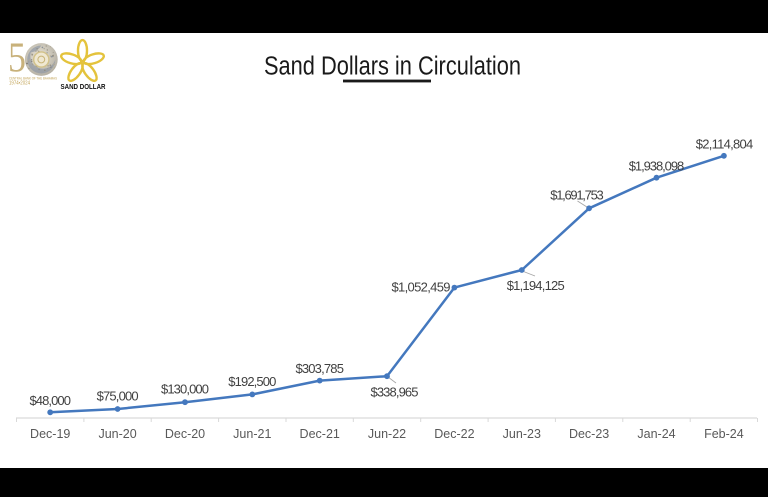 This screenshot has height=497, width=768. Describe the element at coordinates (522, 434) in the screenshot. I see `svg-text: Jun-23` at that location.